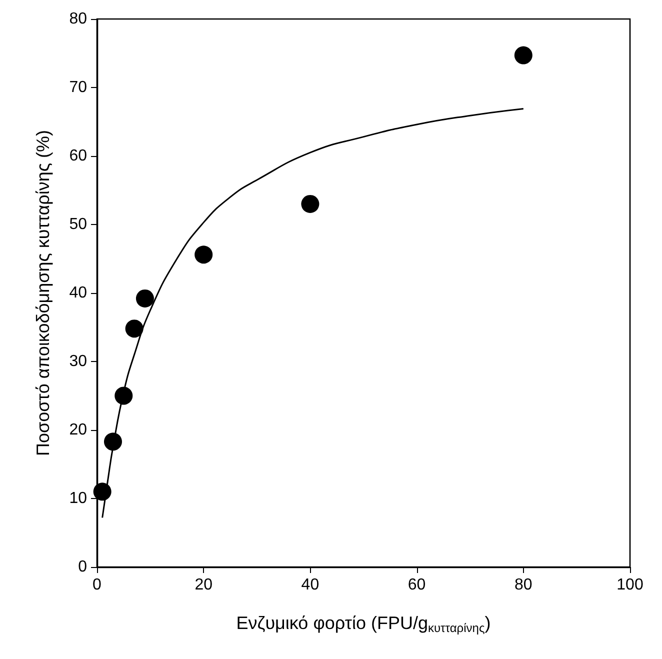 The width and height of the screenshot is (662, 659). Describe the element at coordinates (630, 585) in the screenshot. I see `x-tick-label: 100` at that location.